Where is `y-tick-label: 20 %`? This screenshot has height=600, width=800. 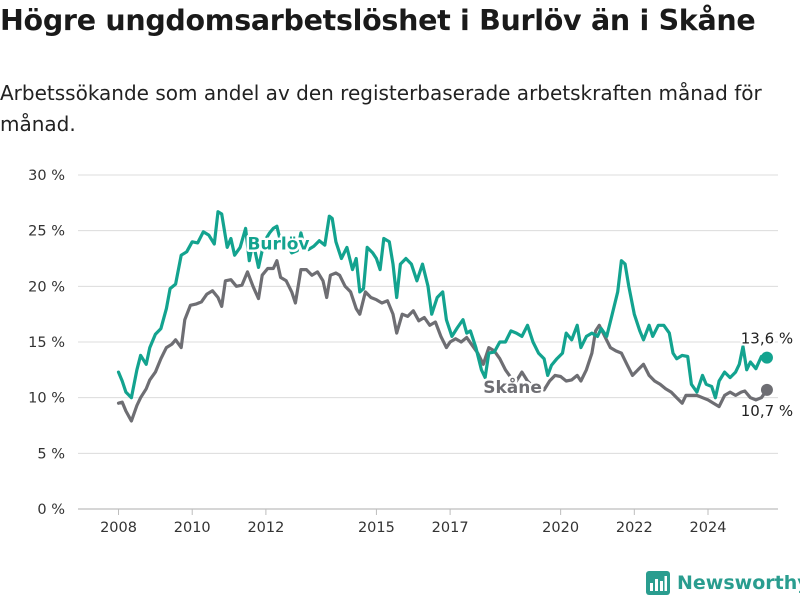
y-tick-label: 20 % is located at coordinates (46, 287).